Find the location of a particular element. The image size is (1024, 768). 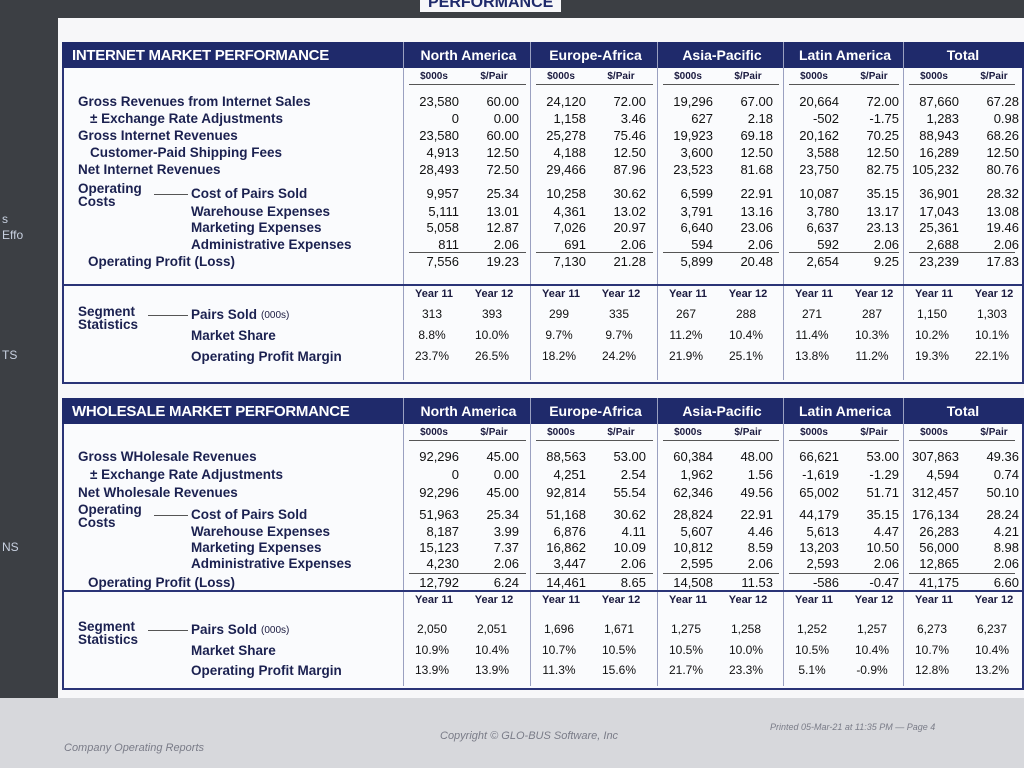

cell-value: 9,957 is located at coordinates (442, 193).